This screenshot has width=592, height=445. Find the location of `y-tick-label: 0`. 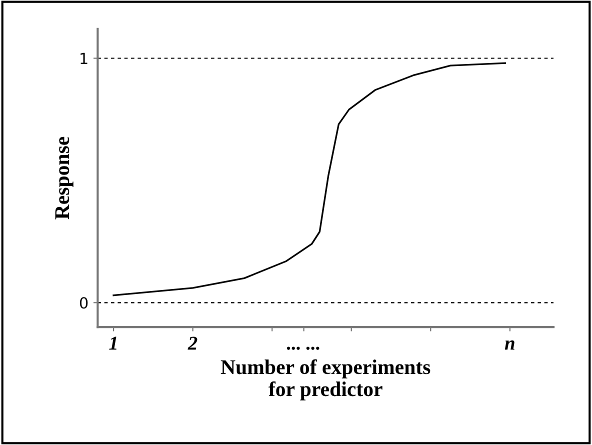

y-tick-label: 0 is located at coordinates (84, 303).